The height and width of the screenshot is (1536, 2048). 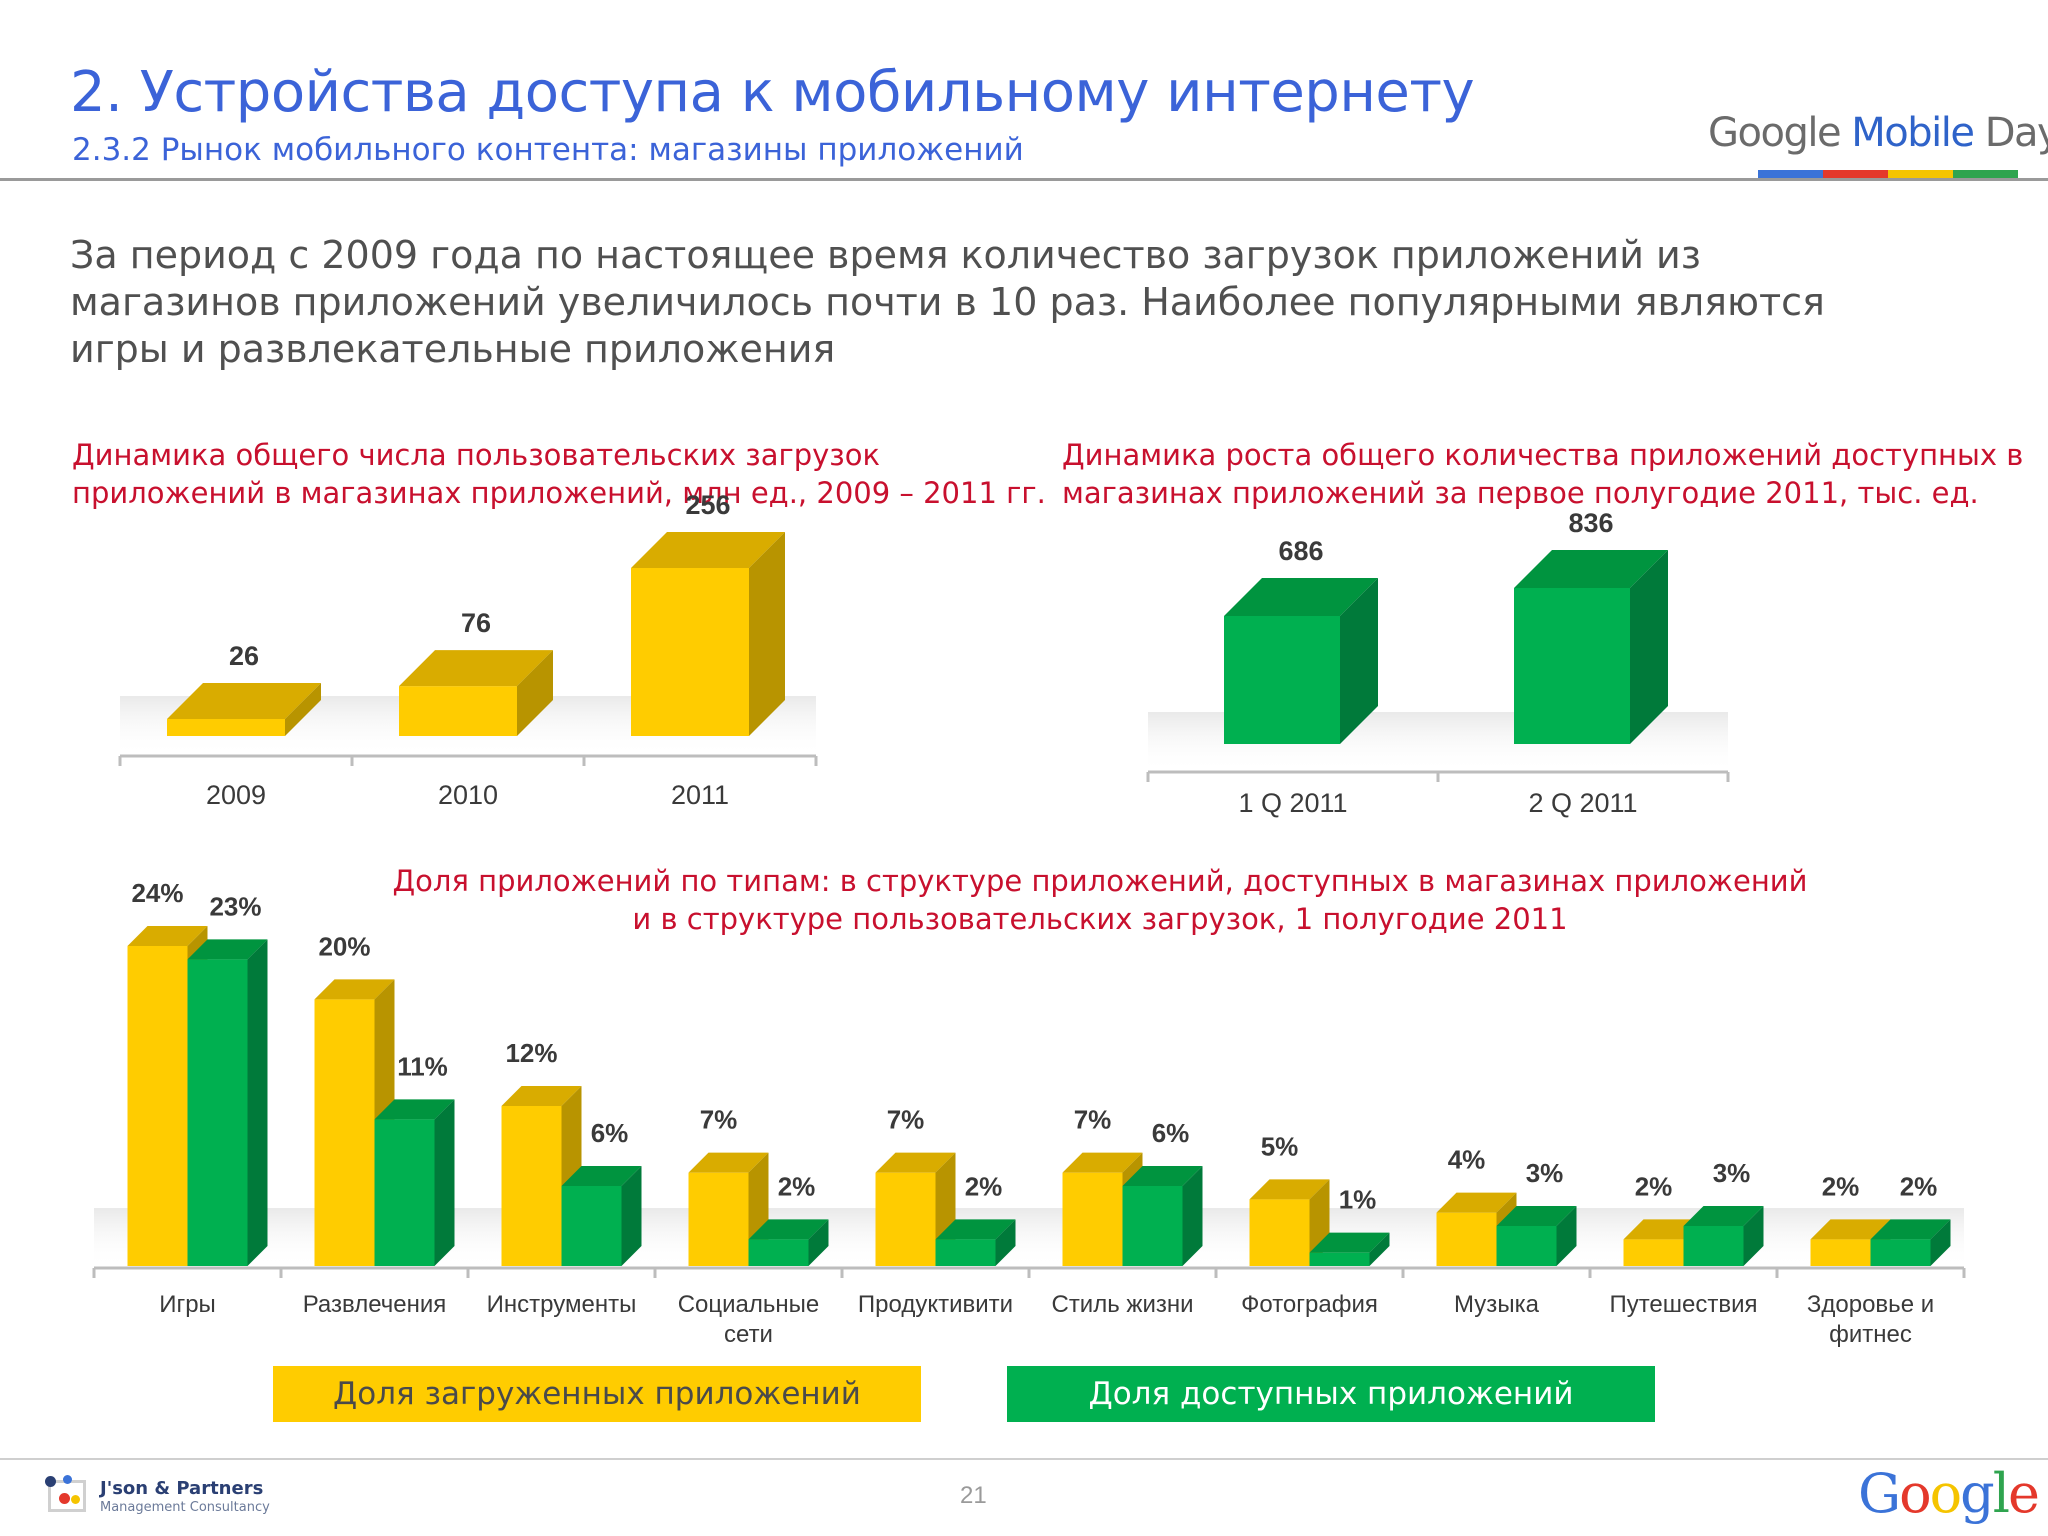 What do you see at coordinates (1723, 1216) in the screenshot?
I see `chart3-bar-available-8-top` at bounding box center [1723, 1216].